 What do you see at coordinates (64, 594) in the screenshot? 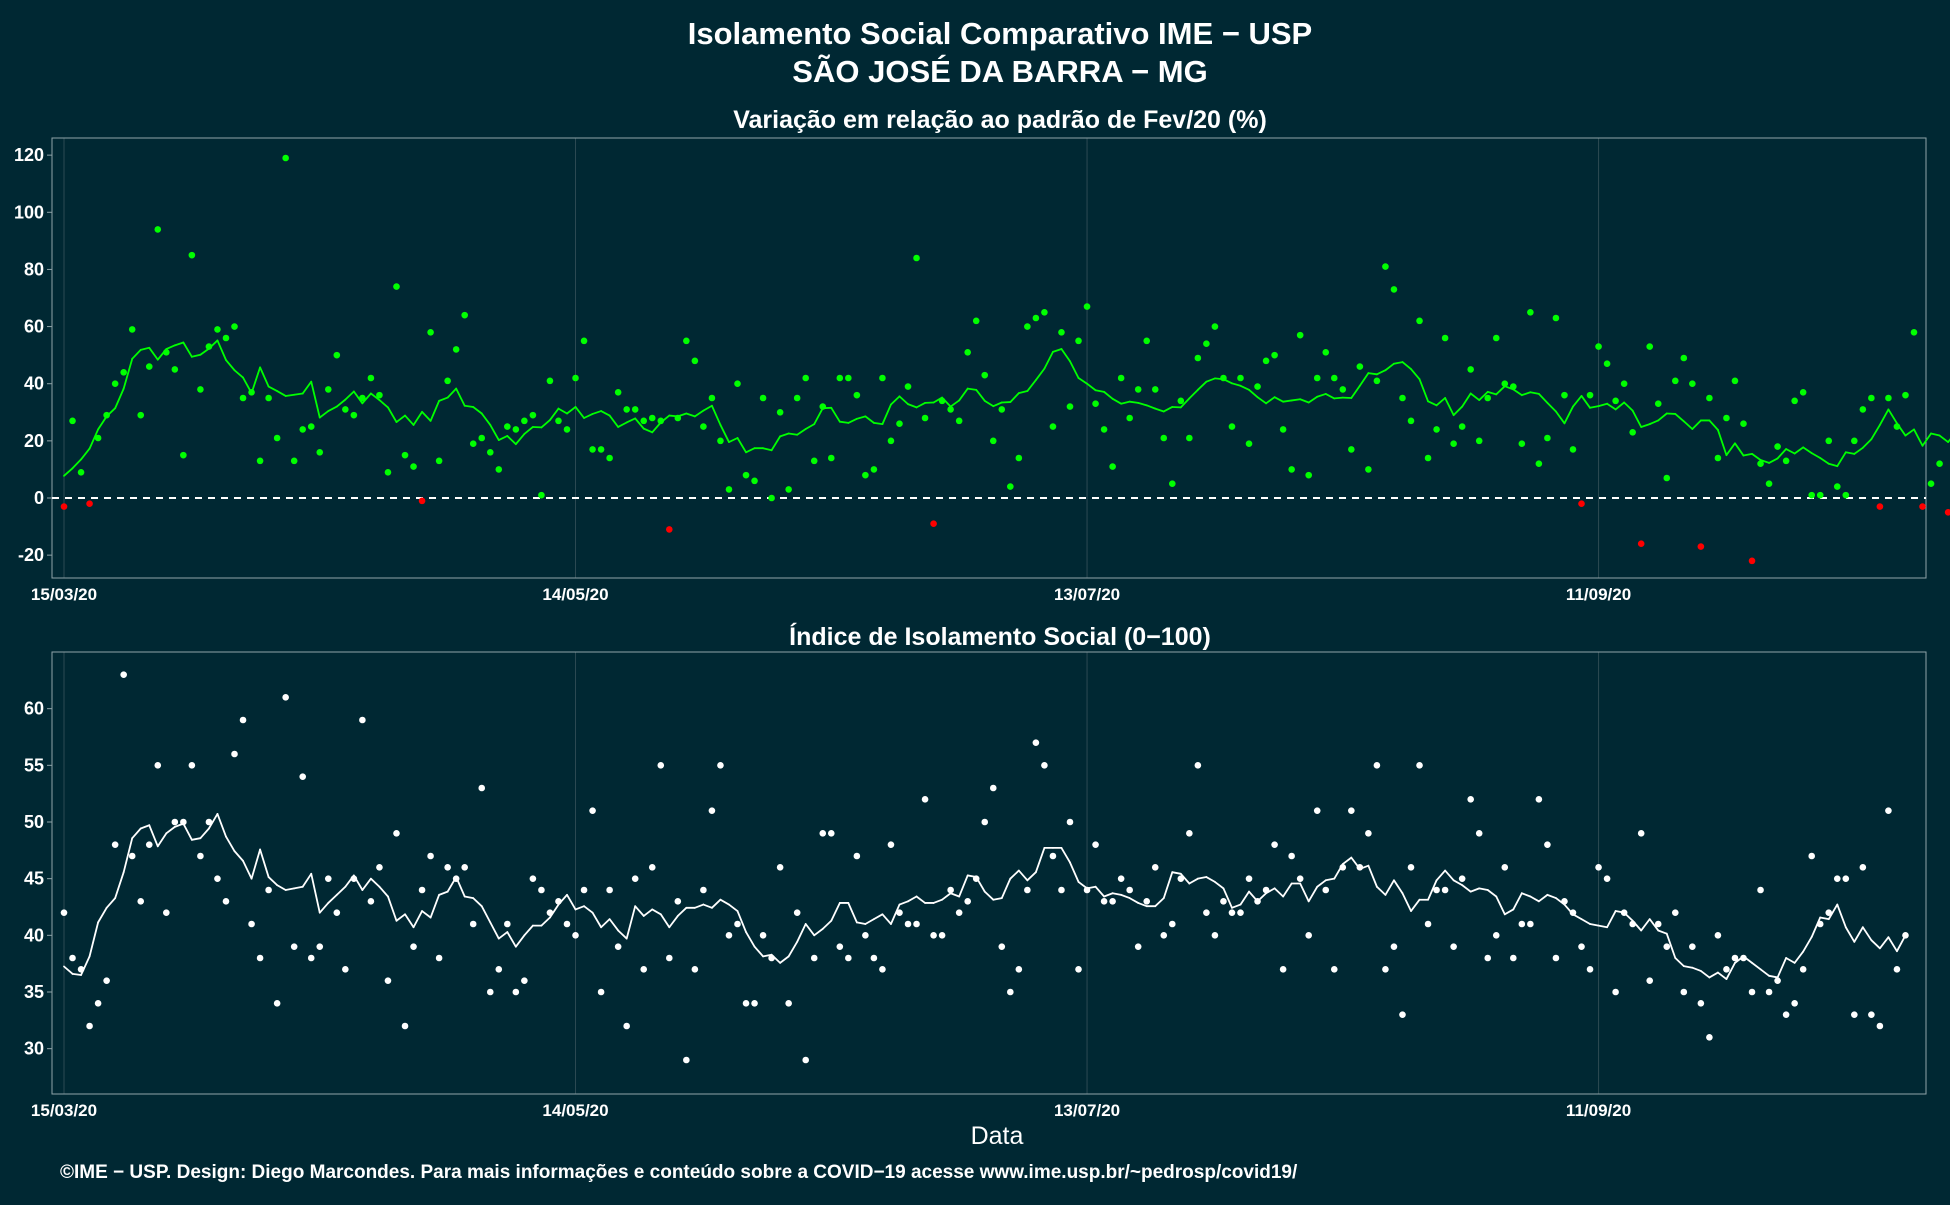
I see `x-tick-label: 15/03/20` at bounding box center [64, 594].